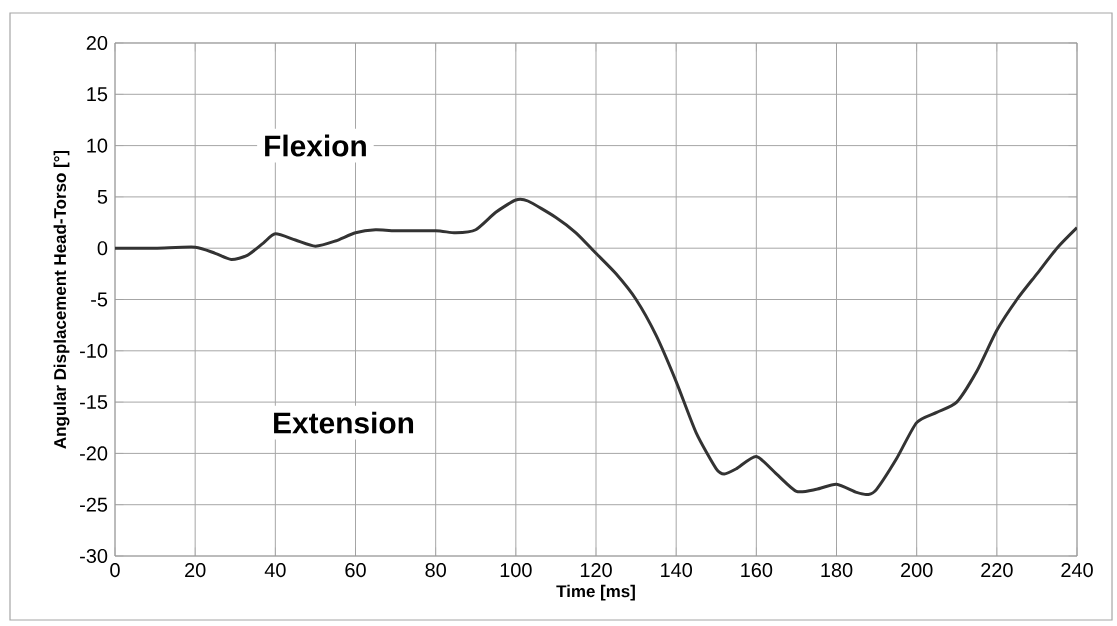 Image resolution: width=1117 pixels, height=626 pixels. Describe the element at coordinates (195, 570) in the screenshot. I see `x-tick-label: 20` at that location.